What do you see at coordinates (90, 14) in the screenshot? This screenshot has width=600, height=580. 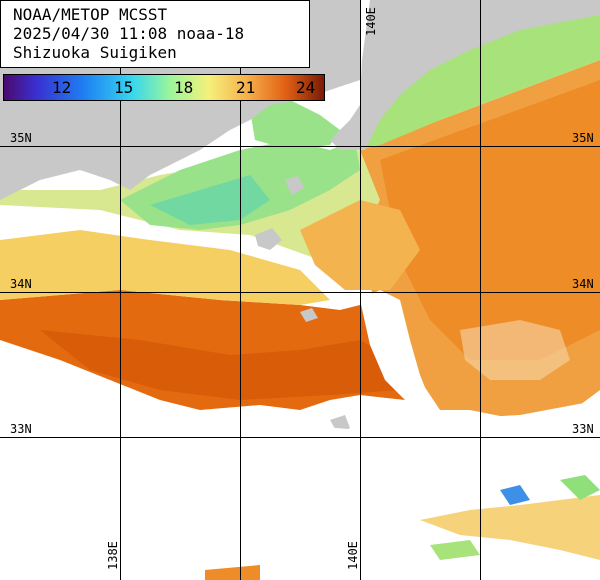 I see `header-sensor: NOAA/METOP MCSST` at bounding box center [90, 14].